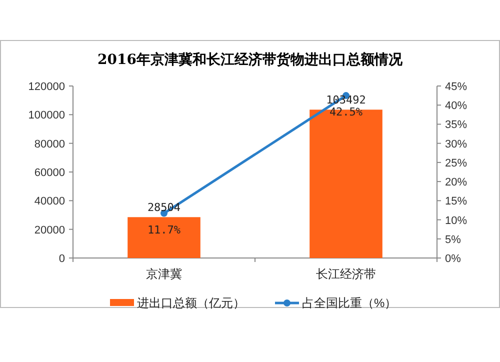  Describe the element at coordinates (191, 303) in the screenshot. I see `legend-label: 进出口总额（亿元）` at that location.